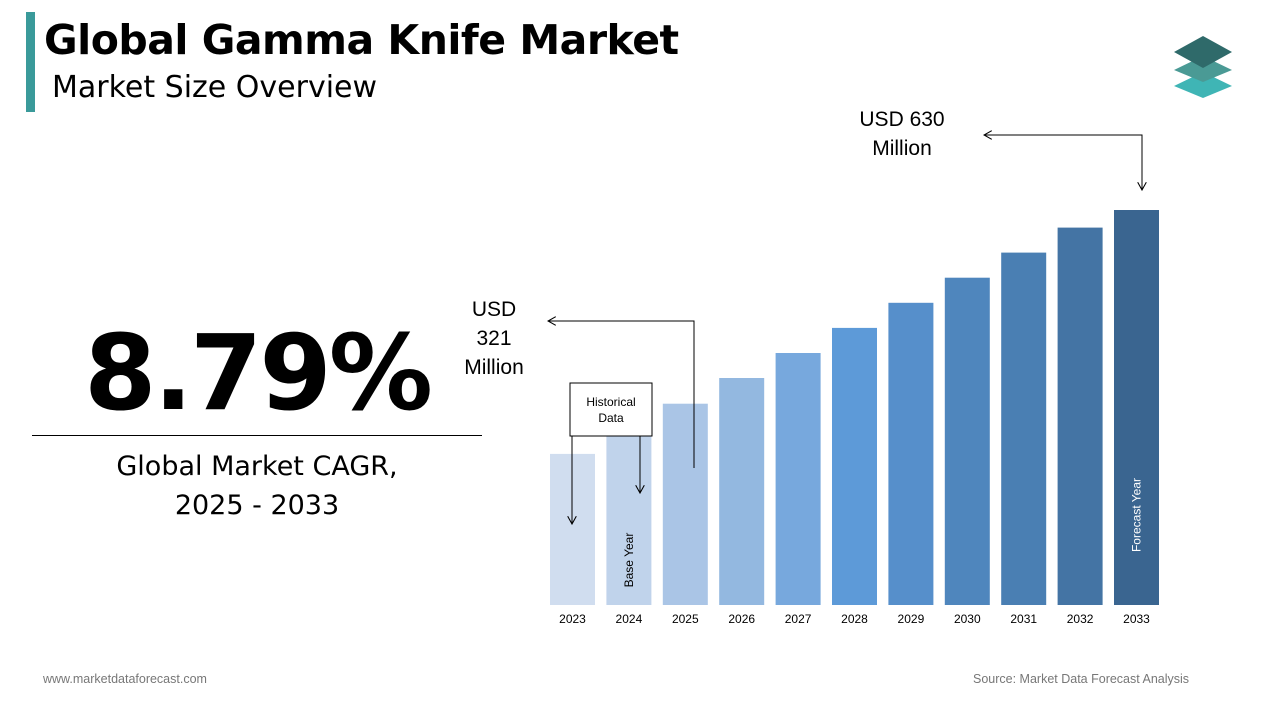  I want to click on page-subtitle: Market Size Overview, so click(215, 87).